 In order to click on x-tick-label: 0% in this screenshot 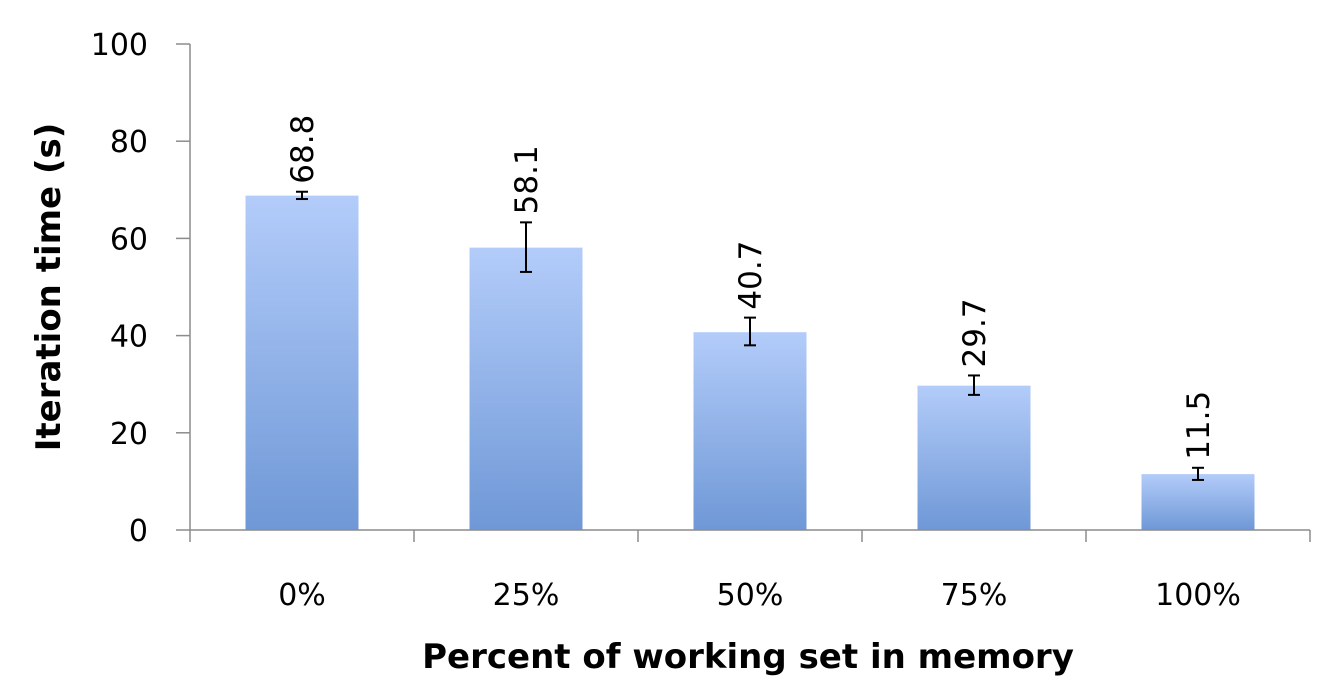, I will do `click(302, 595)`.